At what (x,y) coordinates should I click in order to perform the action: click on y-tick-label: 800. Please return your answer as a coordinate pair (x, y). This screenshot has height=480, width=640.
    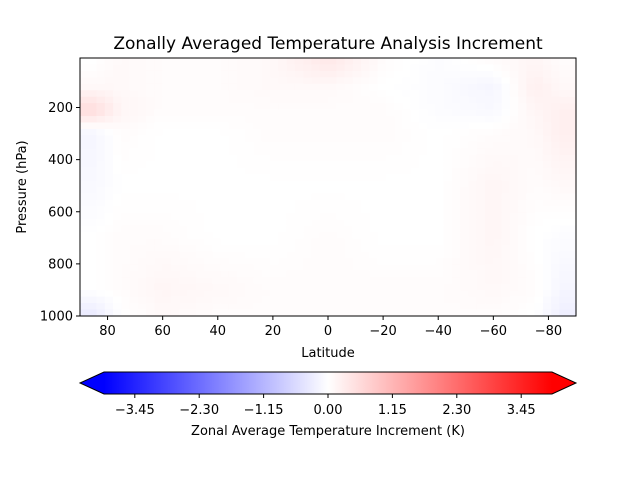
    Looking at the image, I should click on (60, 264).